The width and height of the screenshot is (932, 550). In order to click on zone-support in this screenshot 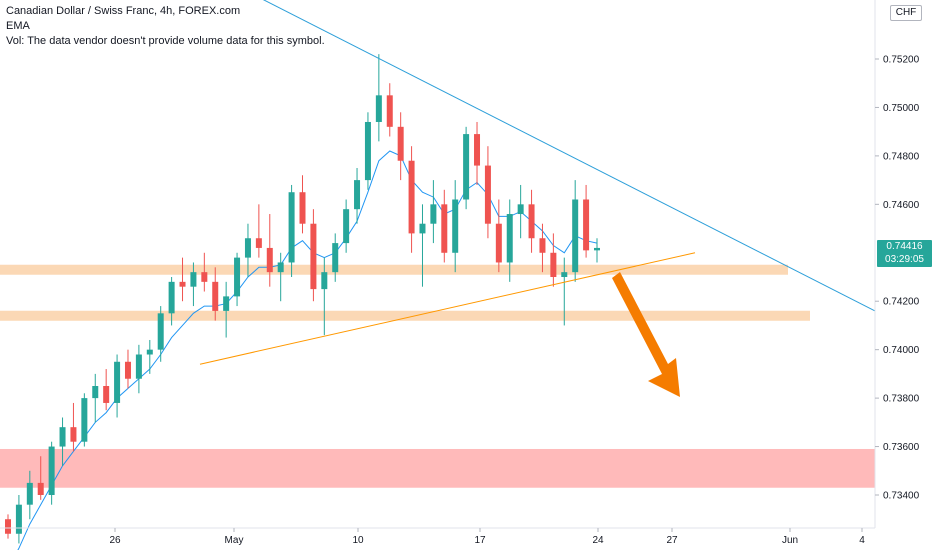, I will do `click(405, 315)`.